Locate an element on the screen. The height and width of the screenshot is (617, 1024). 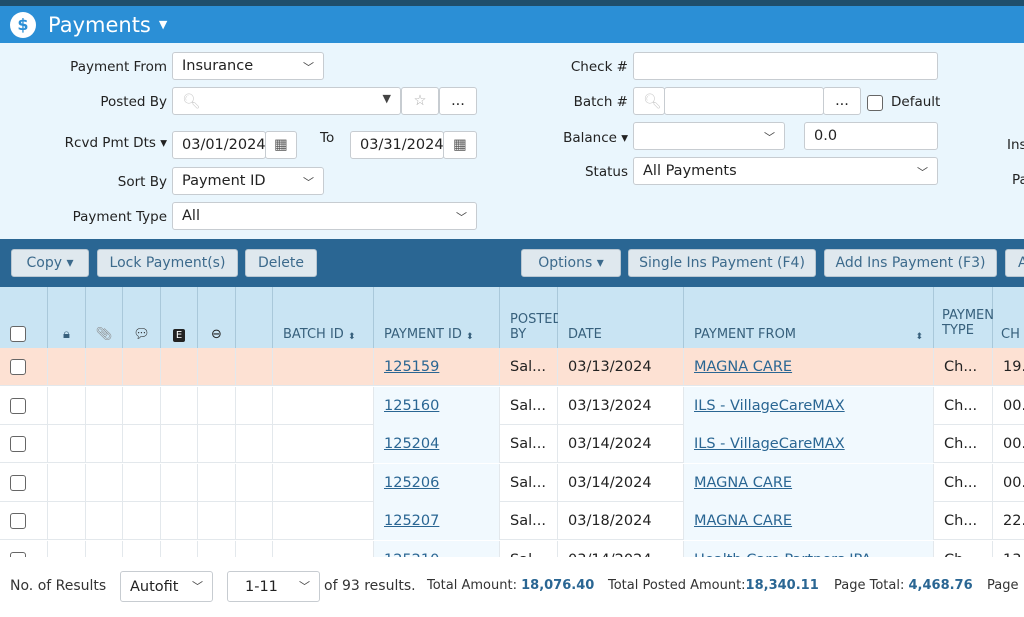
page-label-partial: Page is located at coordinates (1003, 585).